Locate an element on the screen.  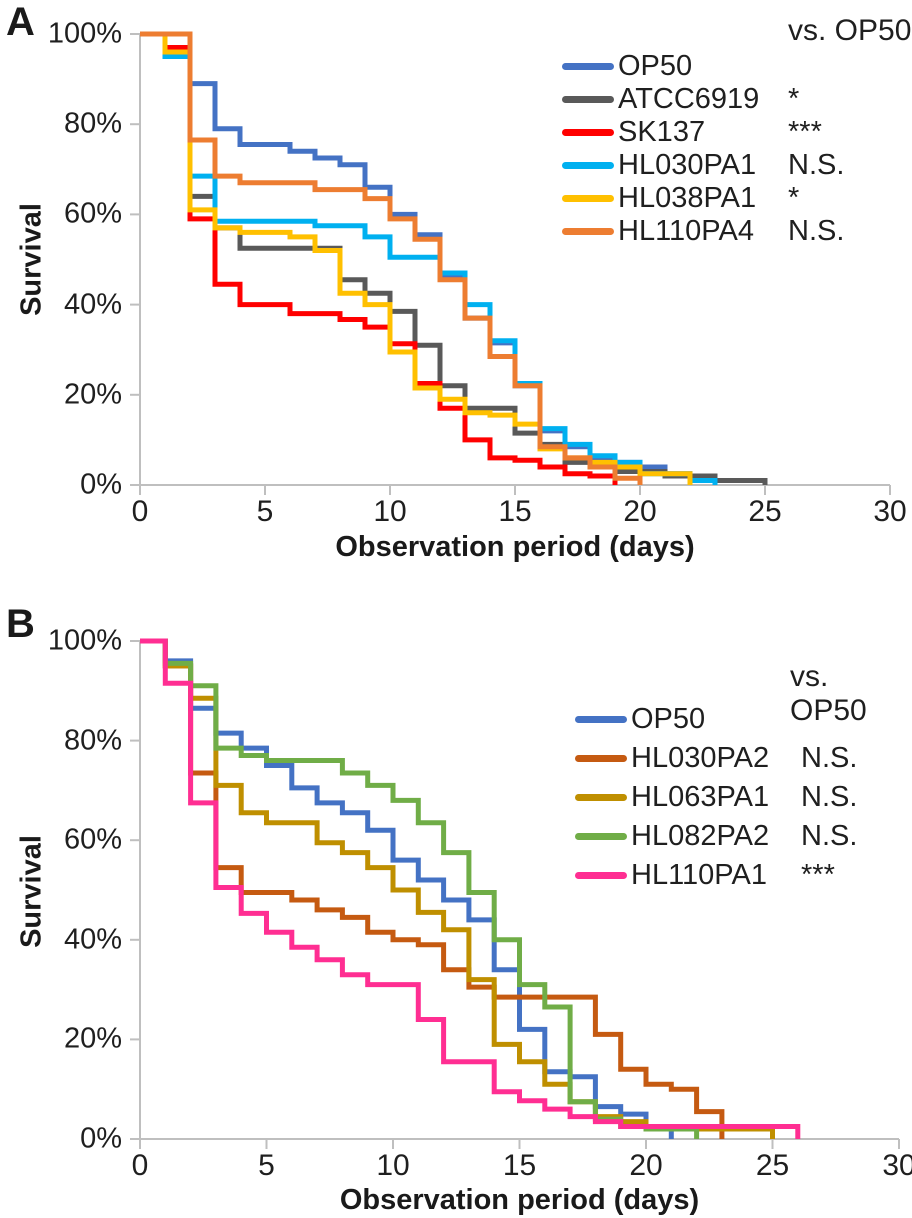
legend-label: HL063PA1 is located at coordinates (700, 797).